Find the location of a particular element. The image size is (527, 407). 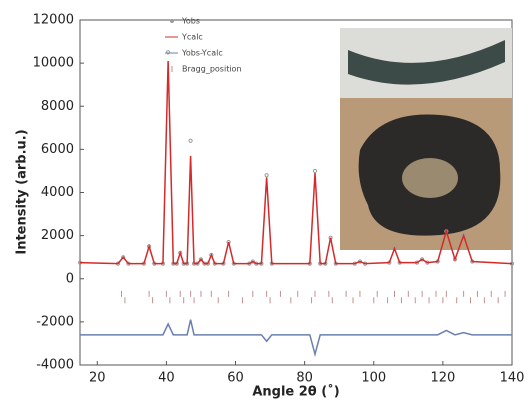

photo-hole is located at coordinates (430, 178).